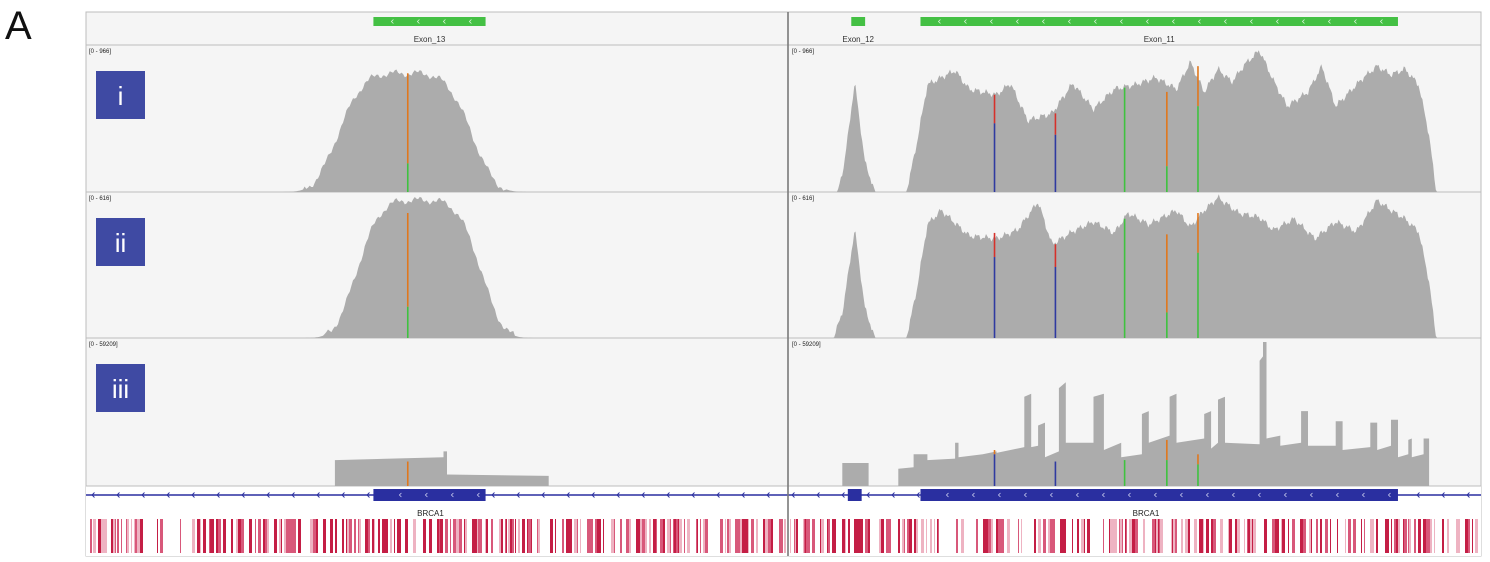 The image size is (1490, 562). I want to click on coverage-area-right, so click(1135, 266).